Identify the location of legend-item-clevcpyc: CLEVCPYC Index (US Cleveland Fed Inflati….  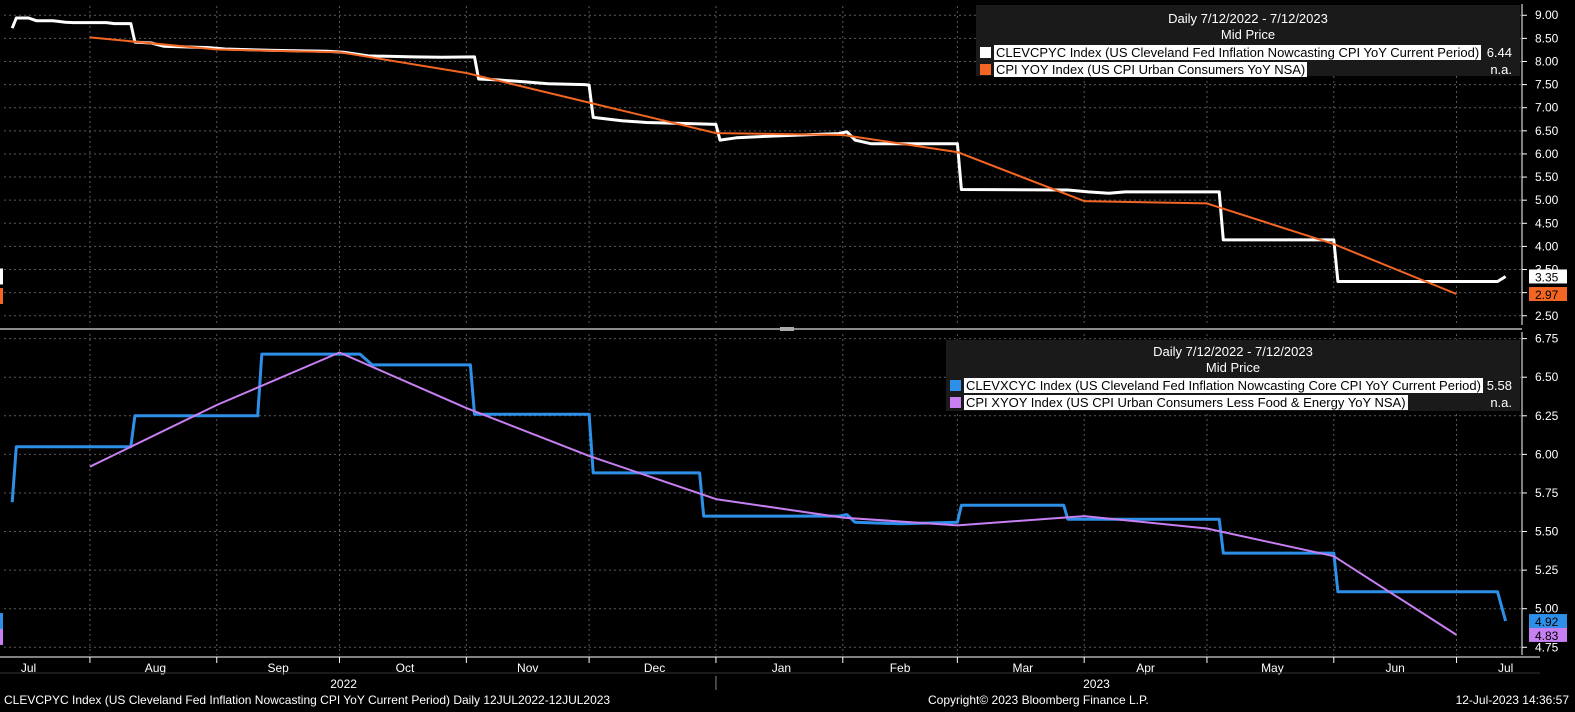
(1248, 52).